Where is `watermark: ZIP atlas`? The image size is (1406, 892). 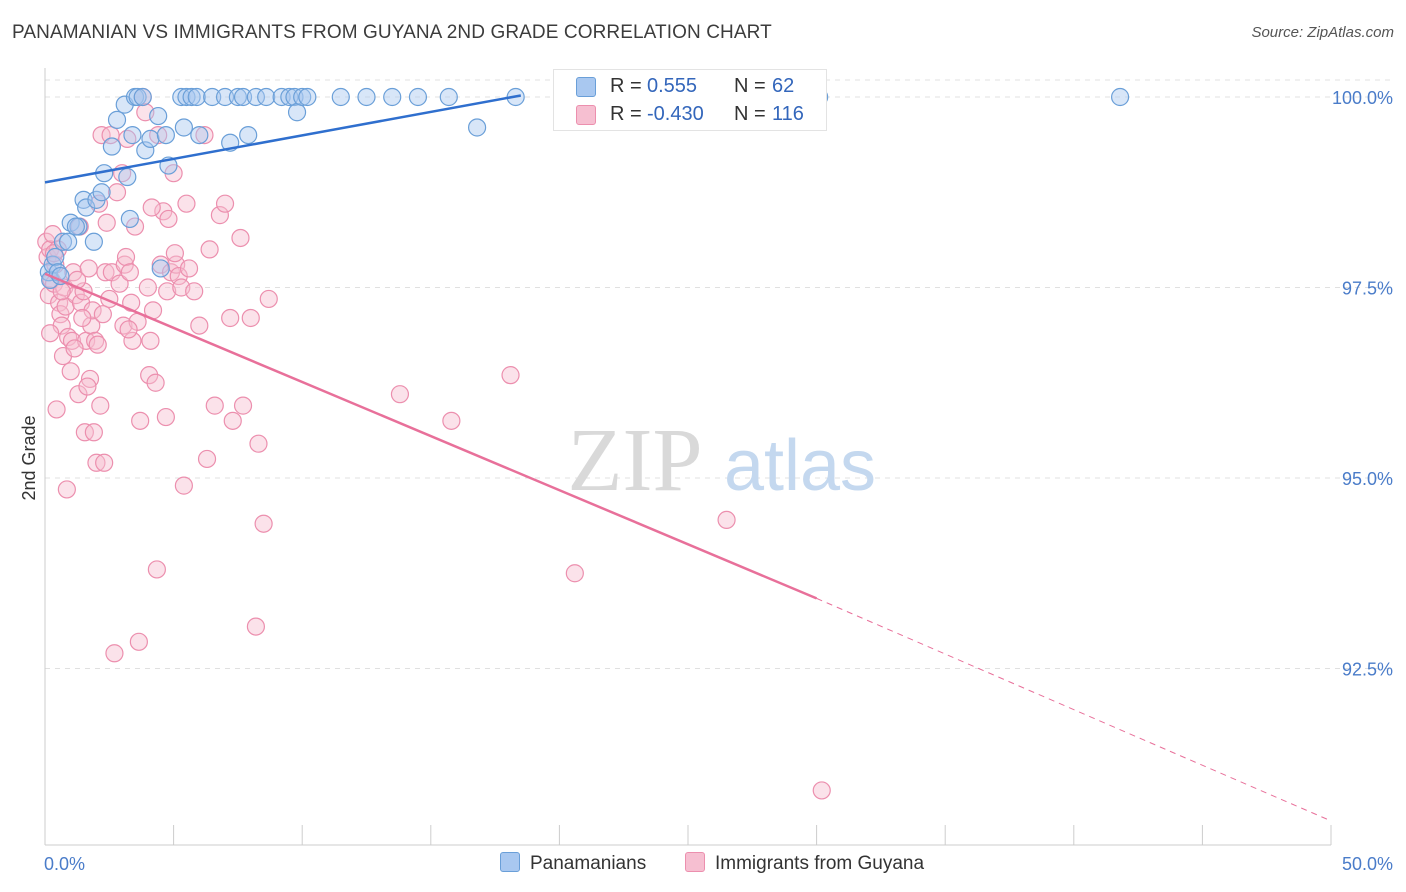 watermark: ZIP atlas is located at coordinates (722, 460).